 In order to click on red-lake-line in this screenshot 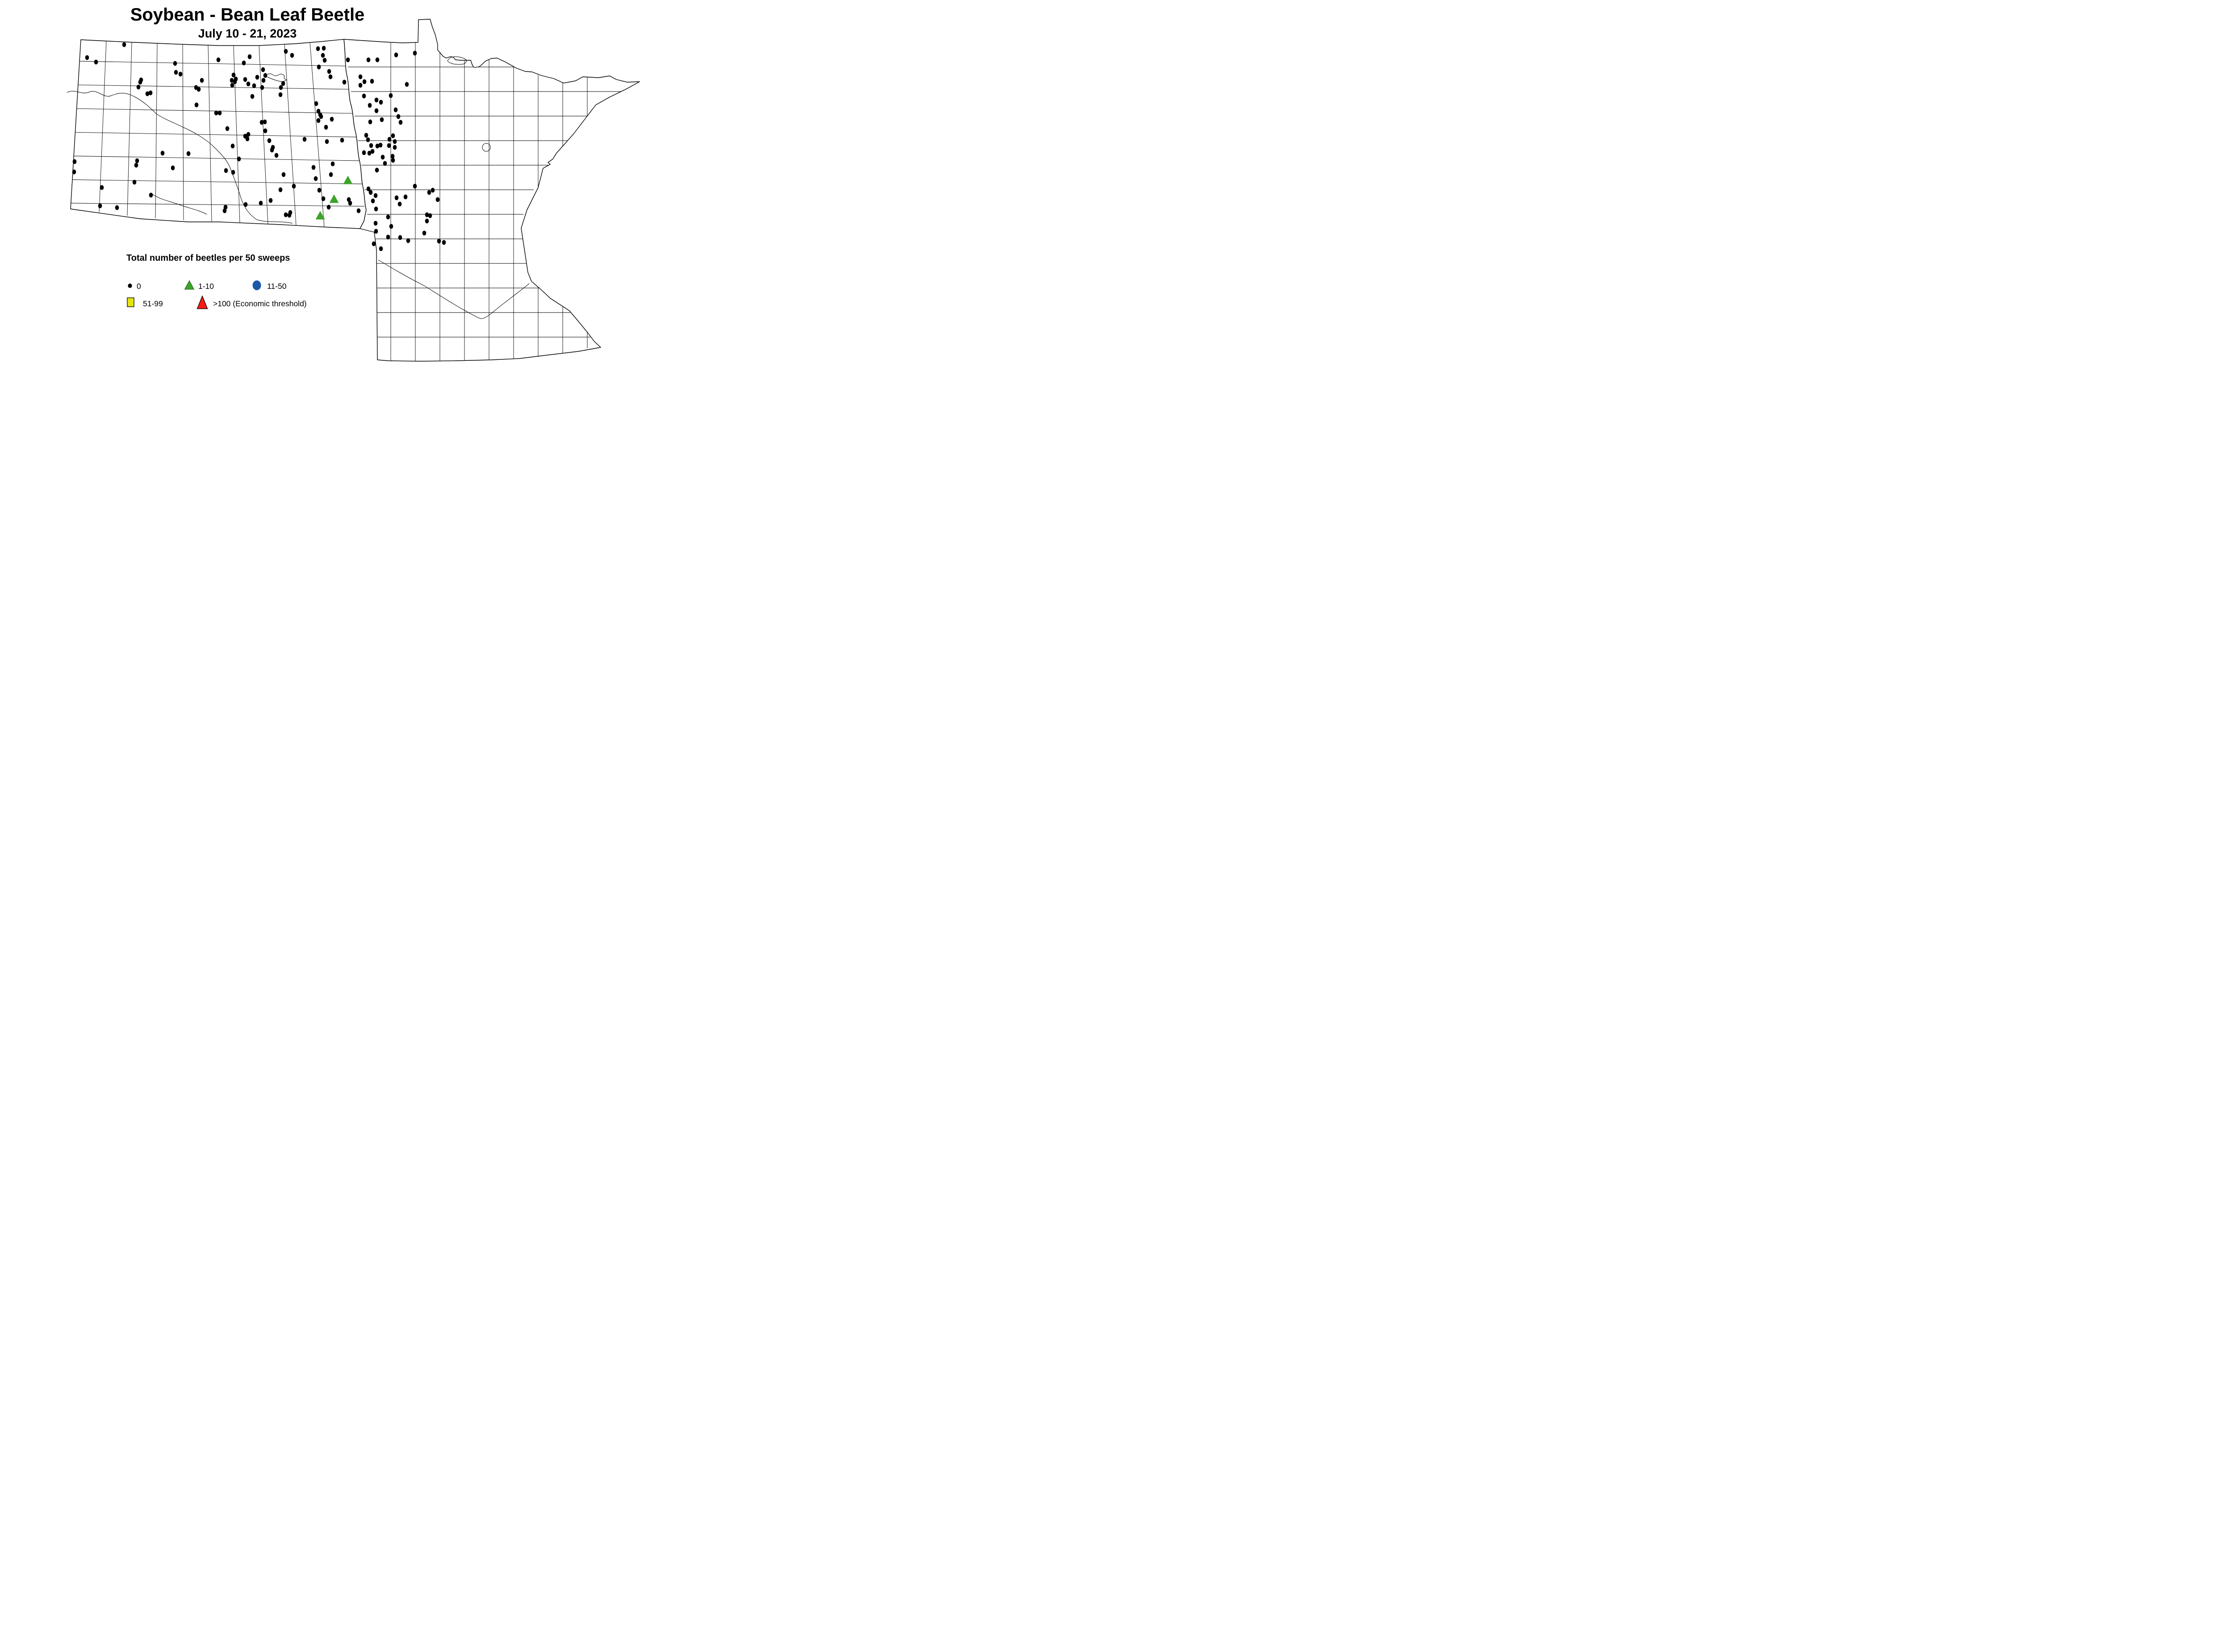, I will do `click(457, 61)`.